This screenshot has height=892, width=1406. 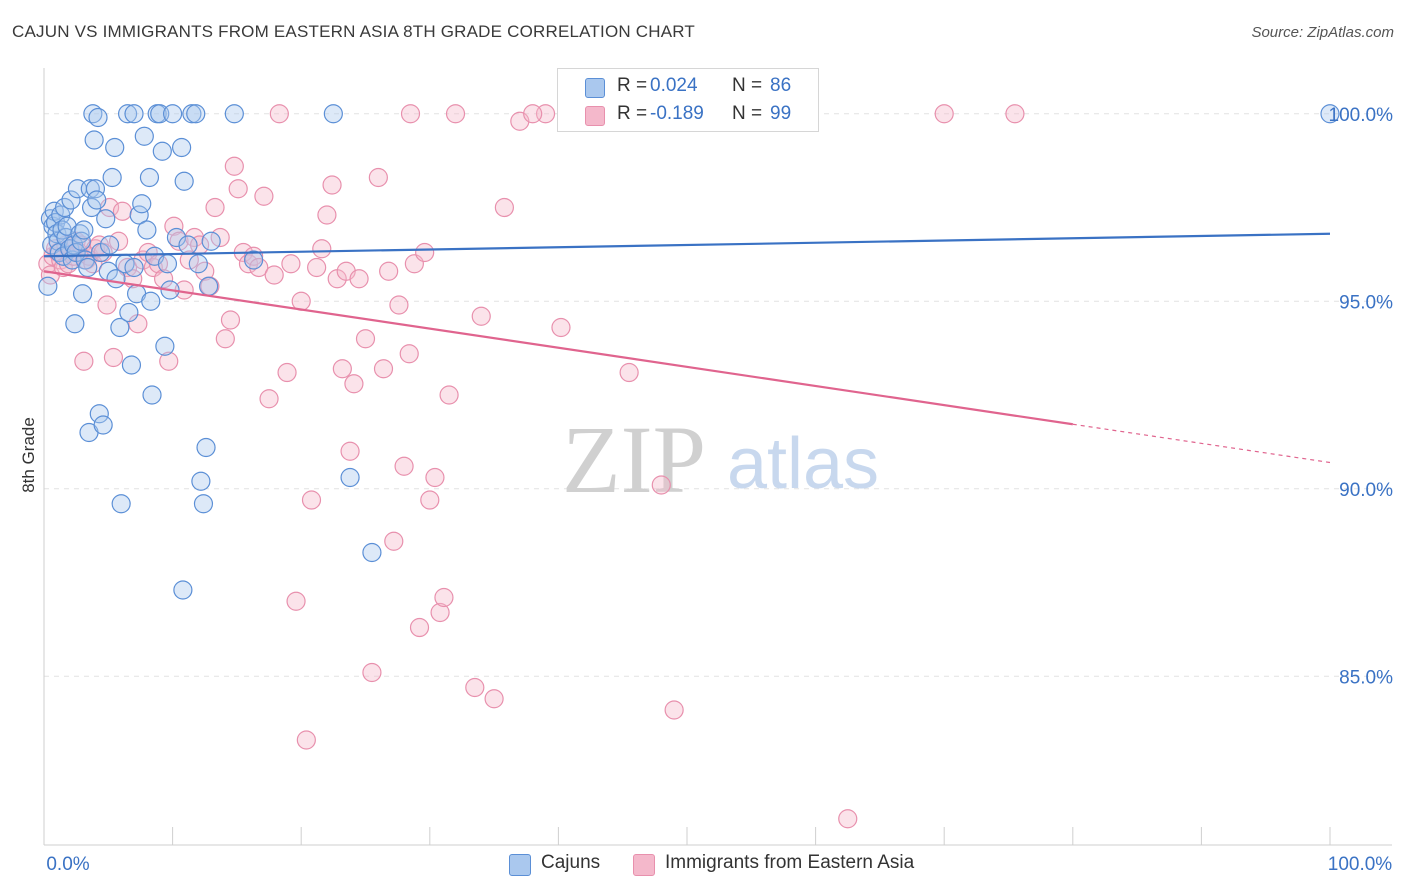 I want to click on y-axis-label: 8th Grade, so click(x=28, y=455).